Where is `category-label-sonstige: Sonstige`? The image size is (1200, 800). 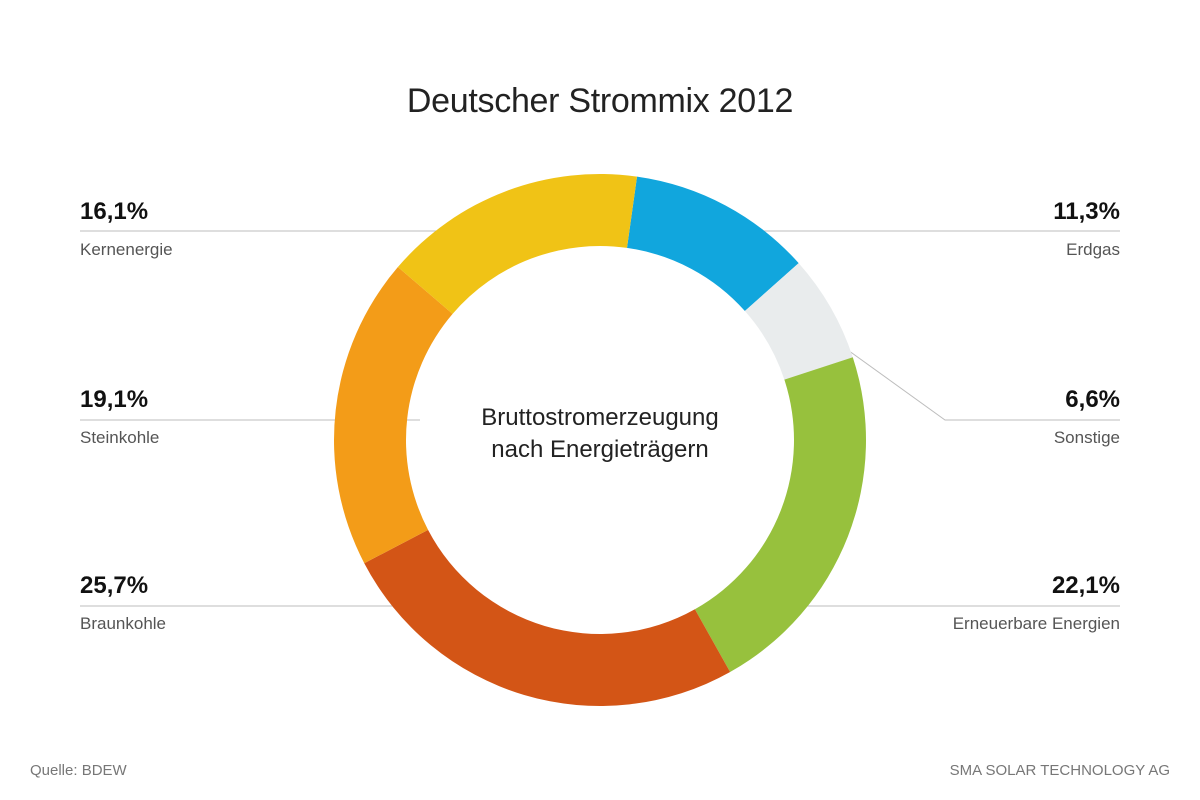 category-label-sonstige: Sonstige is located at coordinates (1086, 437).